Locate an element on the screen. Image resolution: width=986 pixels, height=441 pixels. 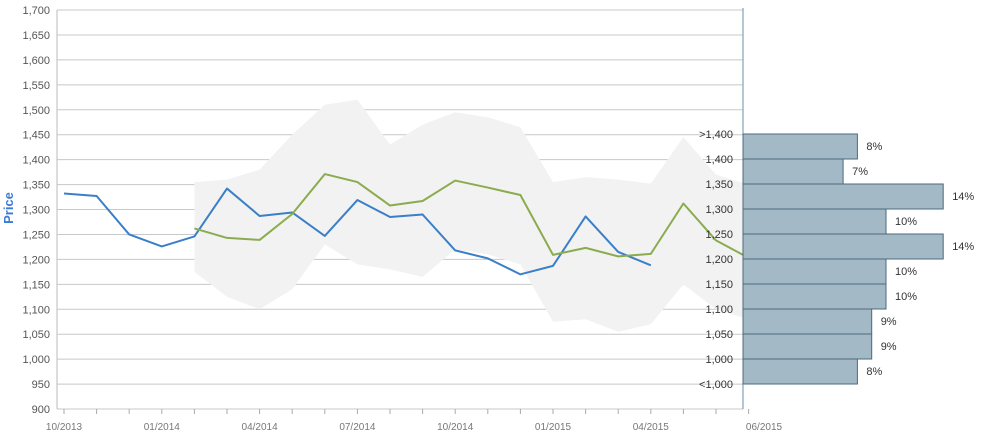
histogram-bin-label: 1,000 is located at coordinates (719, 360).